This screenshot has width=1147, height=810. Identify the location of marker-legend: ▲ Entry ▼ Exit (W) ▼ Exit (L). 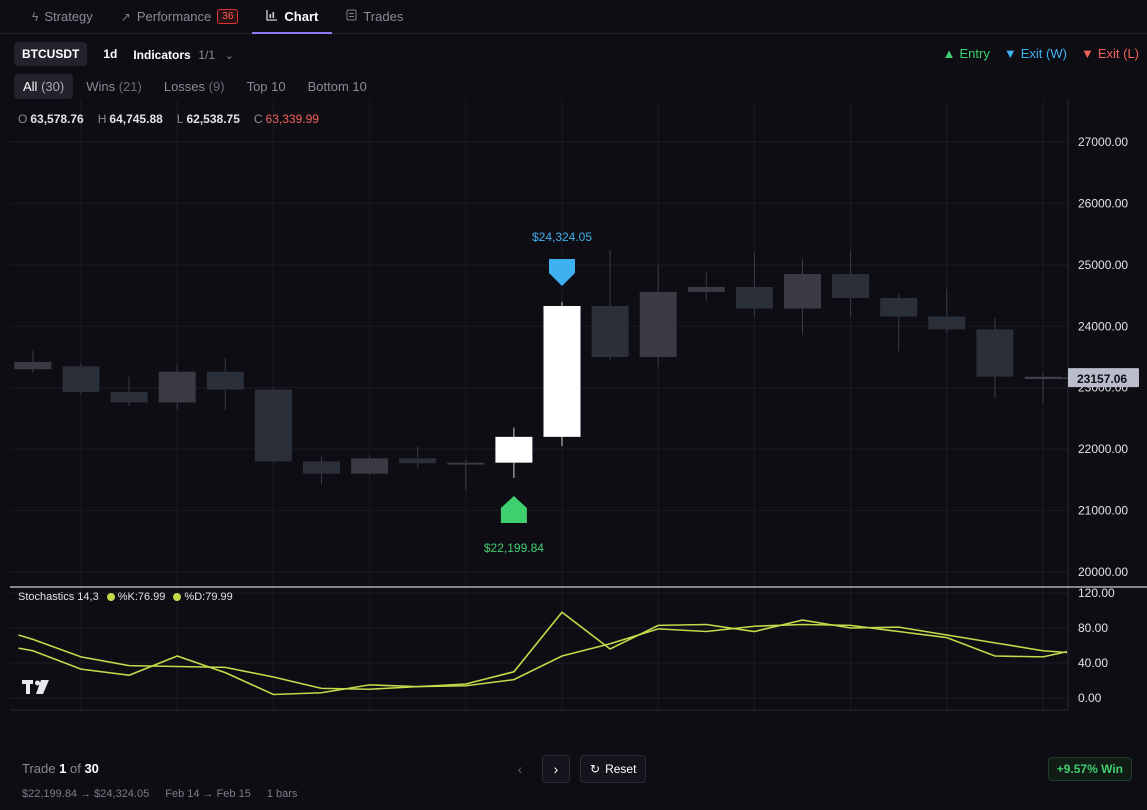
(1041, 53).